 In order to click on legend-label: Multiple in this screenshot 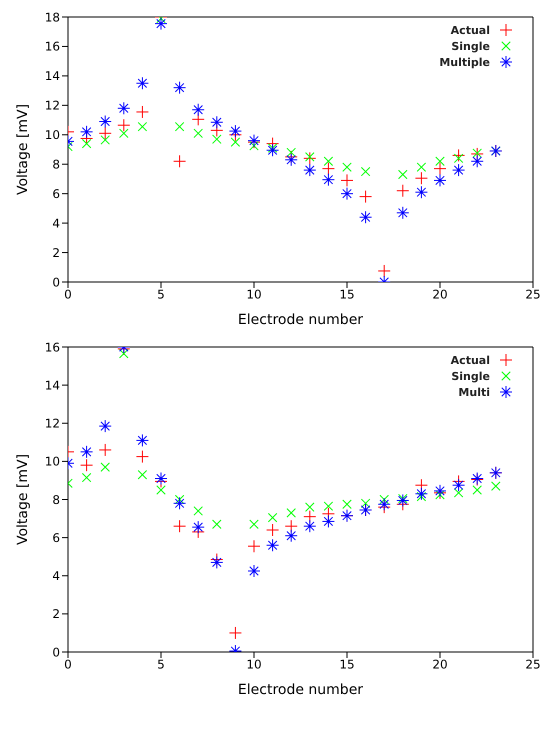, I will do `click(464, 62)`.